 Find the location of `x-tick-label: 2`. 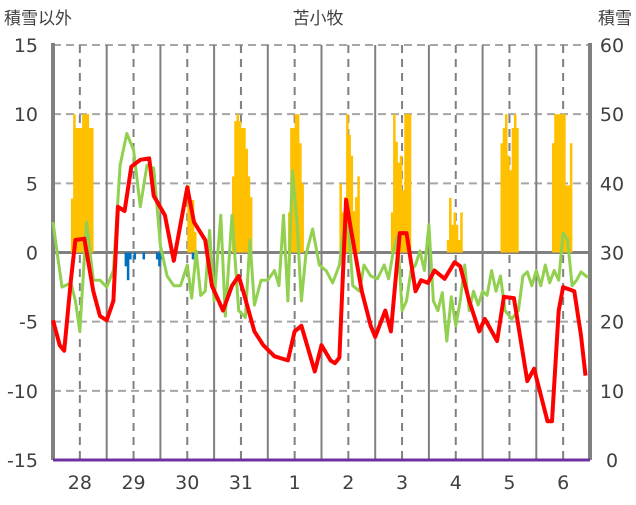

x-tick-label: 2 is located at coordinates (348, 483).